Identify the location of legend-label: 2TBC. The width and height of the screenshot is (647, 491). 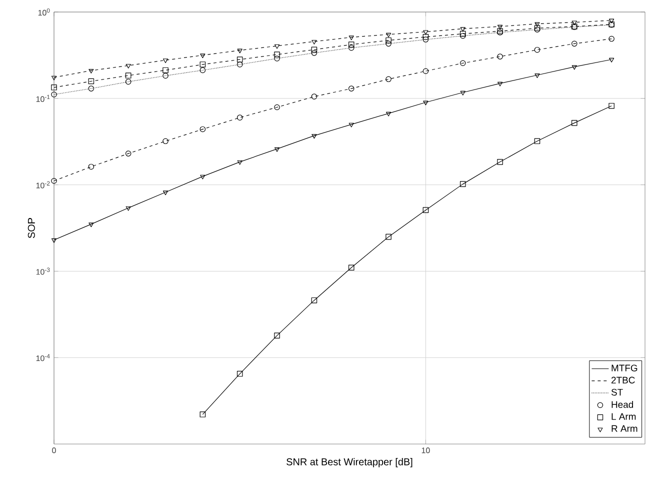
(623, 380).